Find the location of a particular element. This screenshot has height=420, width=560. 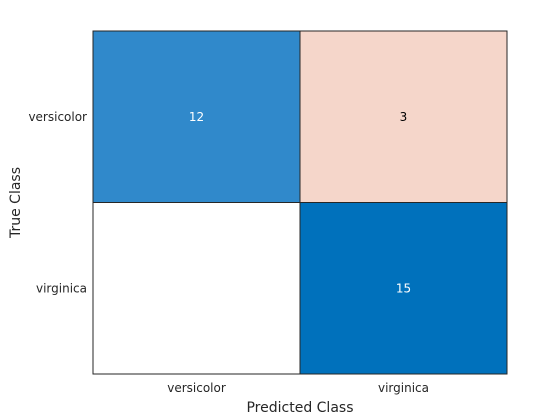

cell-value-virginica-virginica: 15 is located at coordinates (403, 288).